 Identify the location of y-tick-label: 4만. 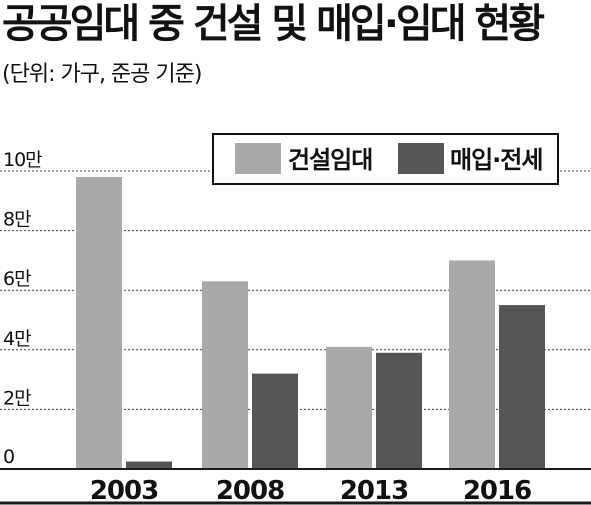
(17, 339).